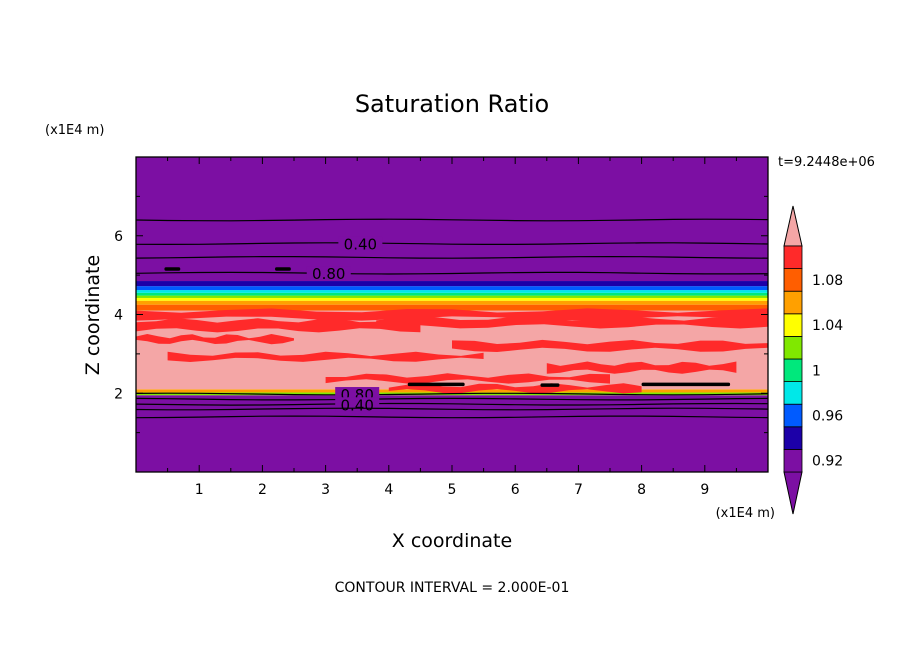 The width and height of the screenshot is (904, 658). What do you see at coordinates (641, 490) in the screenshot?
I see `x-tick-label-8: 8` at bounding box center [641, 490].